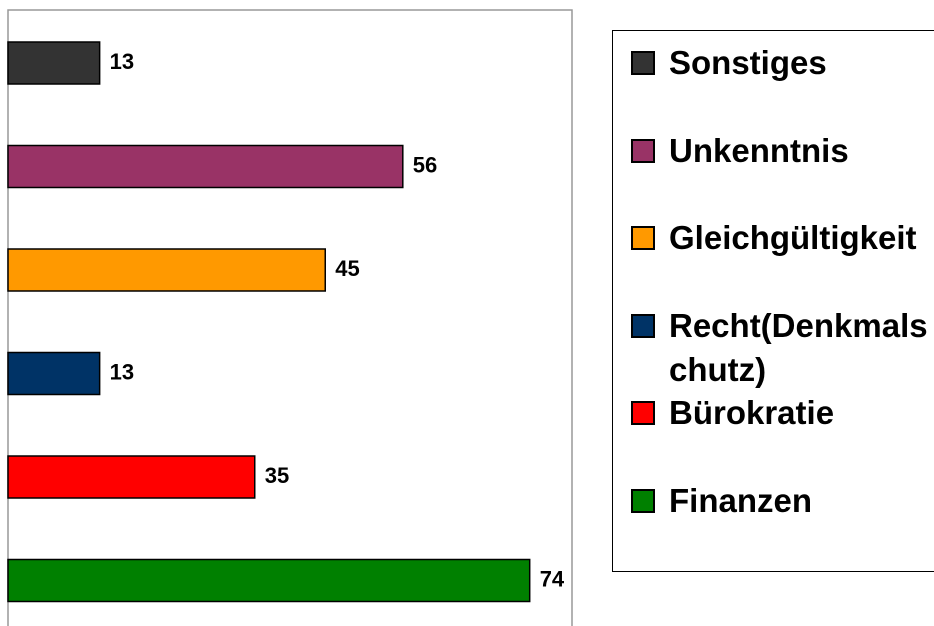 This screenshot has width=934, height=626. Describe the element at coordinates (347, 268) in the screenshot. I see `data-label: 45` at that location.